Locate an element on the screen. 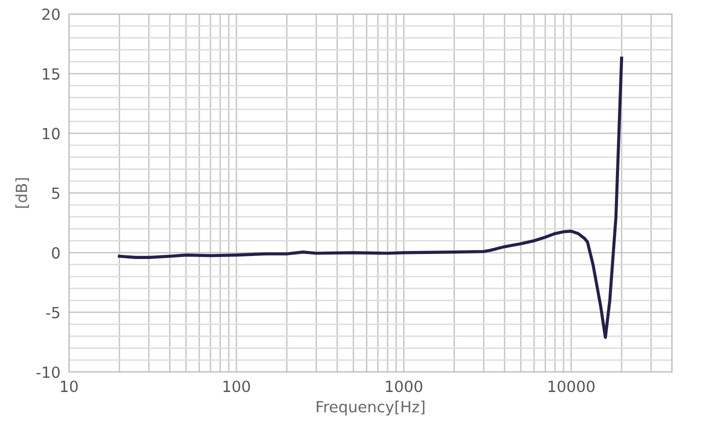 Image resolution: width=703 pixels, height=437 pixels. x-tick-label: 10000 is located at coordinates (571, 386).